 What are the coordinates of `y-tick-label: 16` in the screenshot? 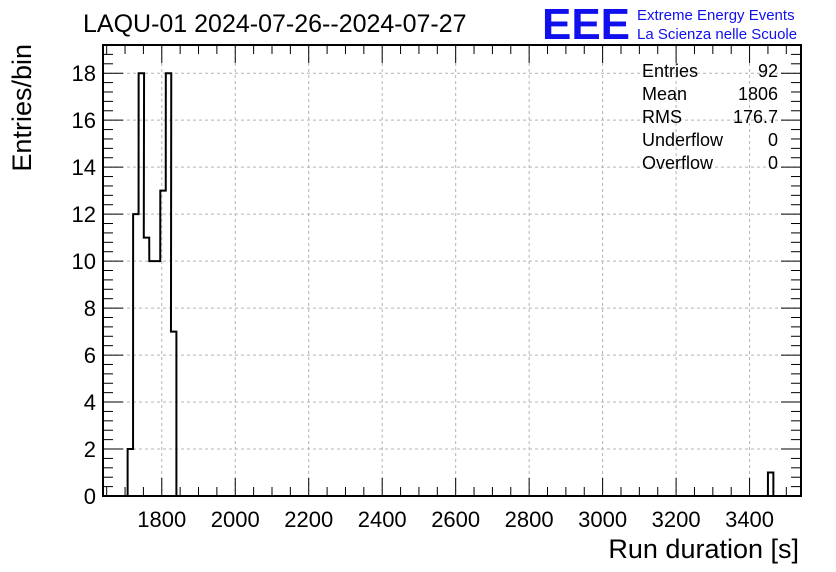 It's located at (84, 120).